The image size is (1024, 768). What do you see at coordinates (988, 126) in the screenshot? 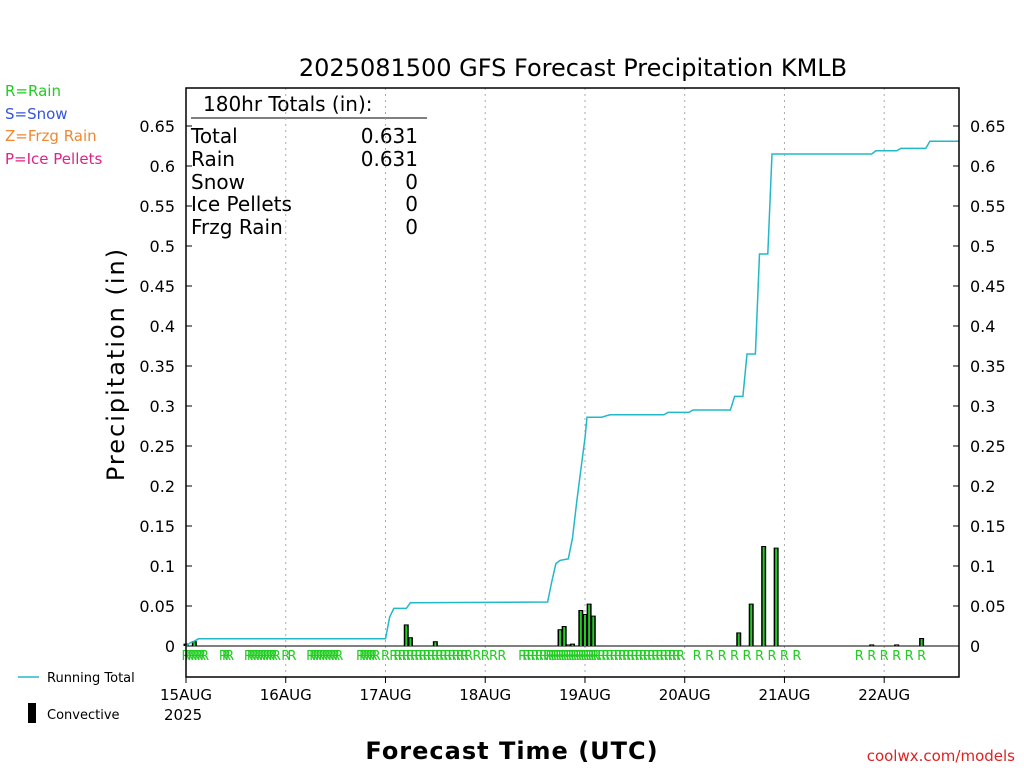
I see `y-tick-label-right: 0.65` at bounding box center [988, 126].